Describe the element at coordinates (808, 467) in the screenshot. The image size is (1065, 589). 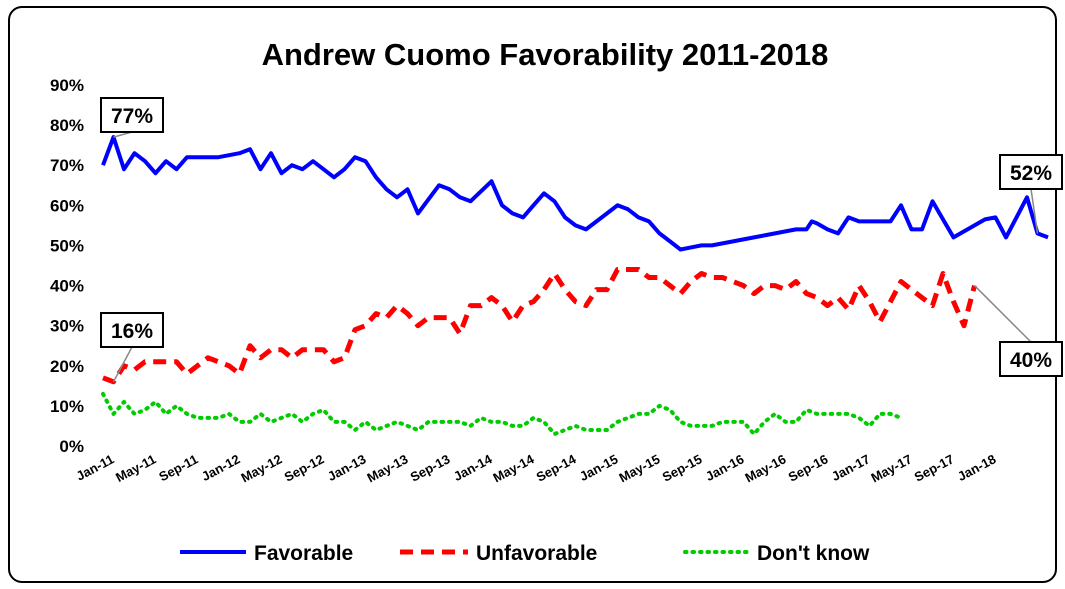
I see `x-tick-label: Sep-16` at that location.